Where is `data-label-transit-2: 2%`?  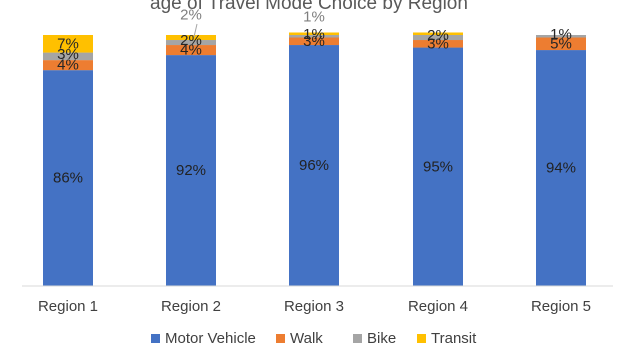 data-label-transit-2: 2% is located at coordinates (191, 15).